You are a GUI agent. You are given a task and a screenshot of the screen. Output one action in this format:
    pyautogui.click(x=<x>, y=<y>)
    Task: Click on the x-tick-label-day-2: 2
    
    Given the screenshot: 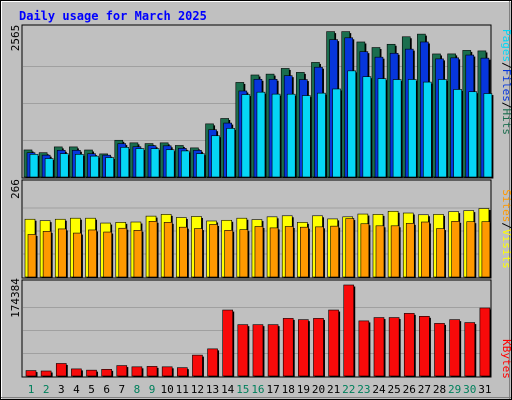 What is the action you would take?
    pyautogui.click(x=46, y=389)
    